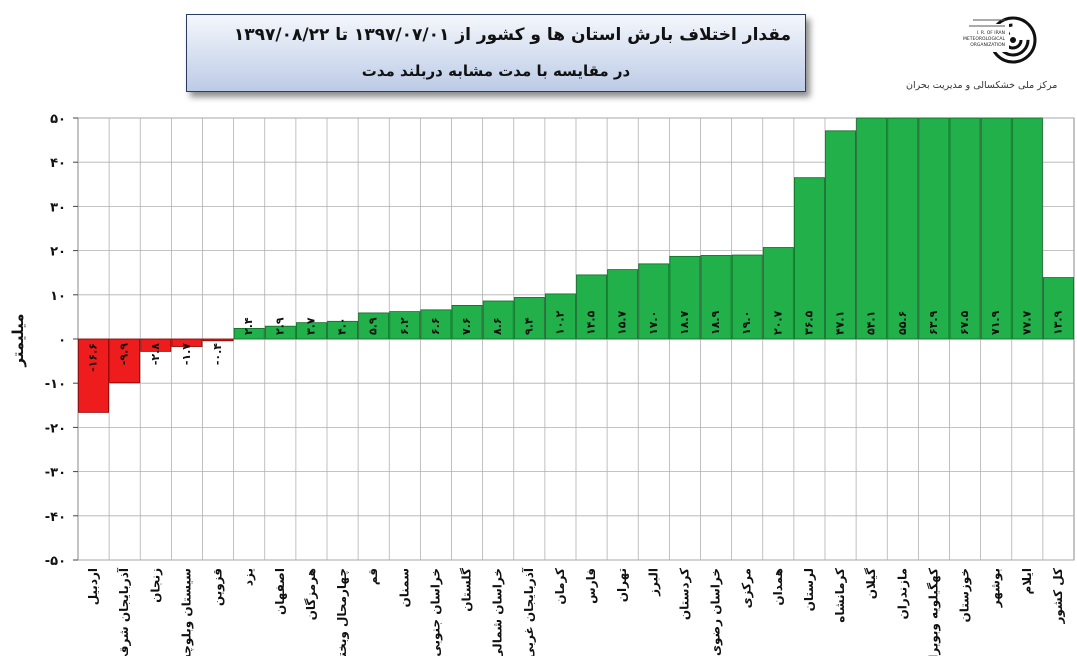  I want to click on x-category-label: اصفهان, so click(280, 591).